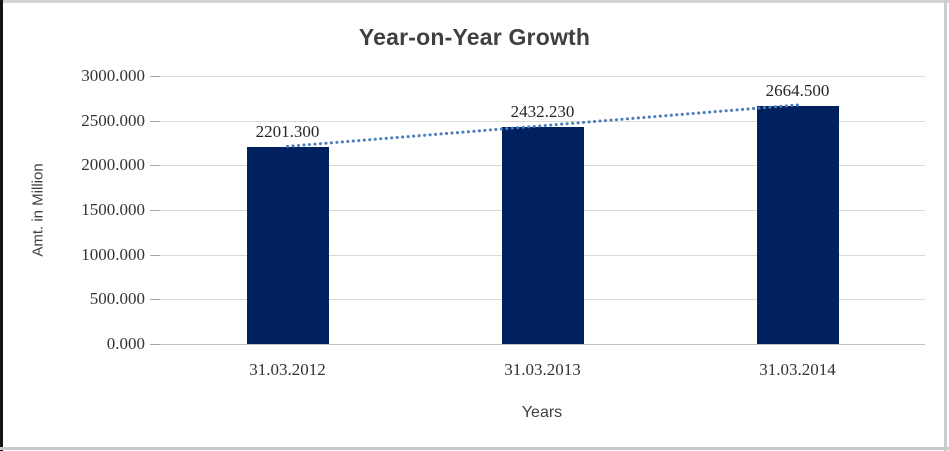 This screenshot has width=949, height=451. Describe the element at coordinates (797, 224) in the screenshot. I see `bar-31.03.2014` at that location.